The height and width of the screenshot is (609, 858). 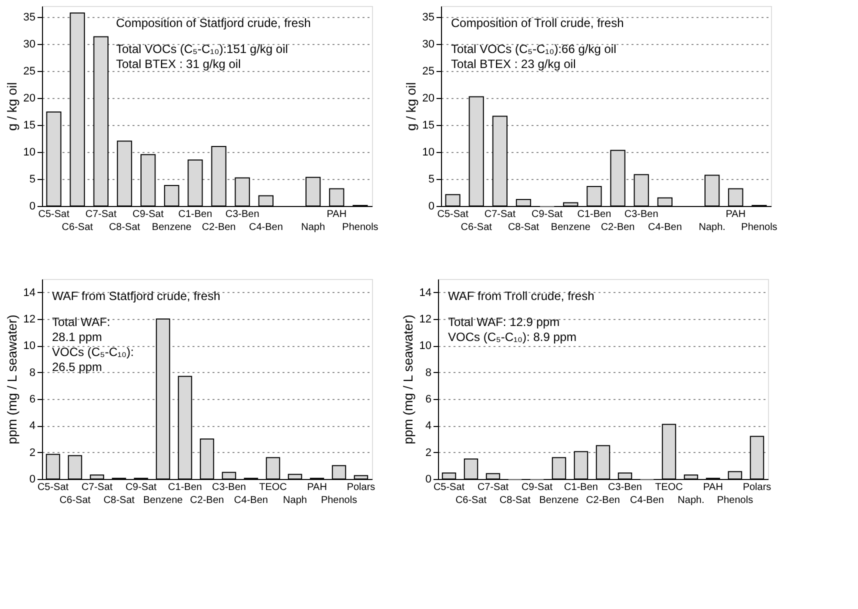 I want to click on annotation: Total WAF: 12.9 ppm, so click(x=504, y=322).